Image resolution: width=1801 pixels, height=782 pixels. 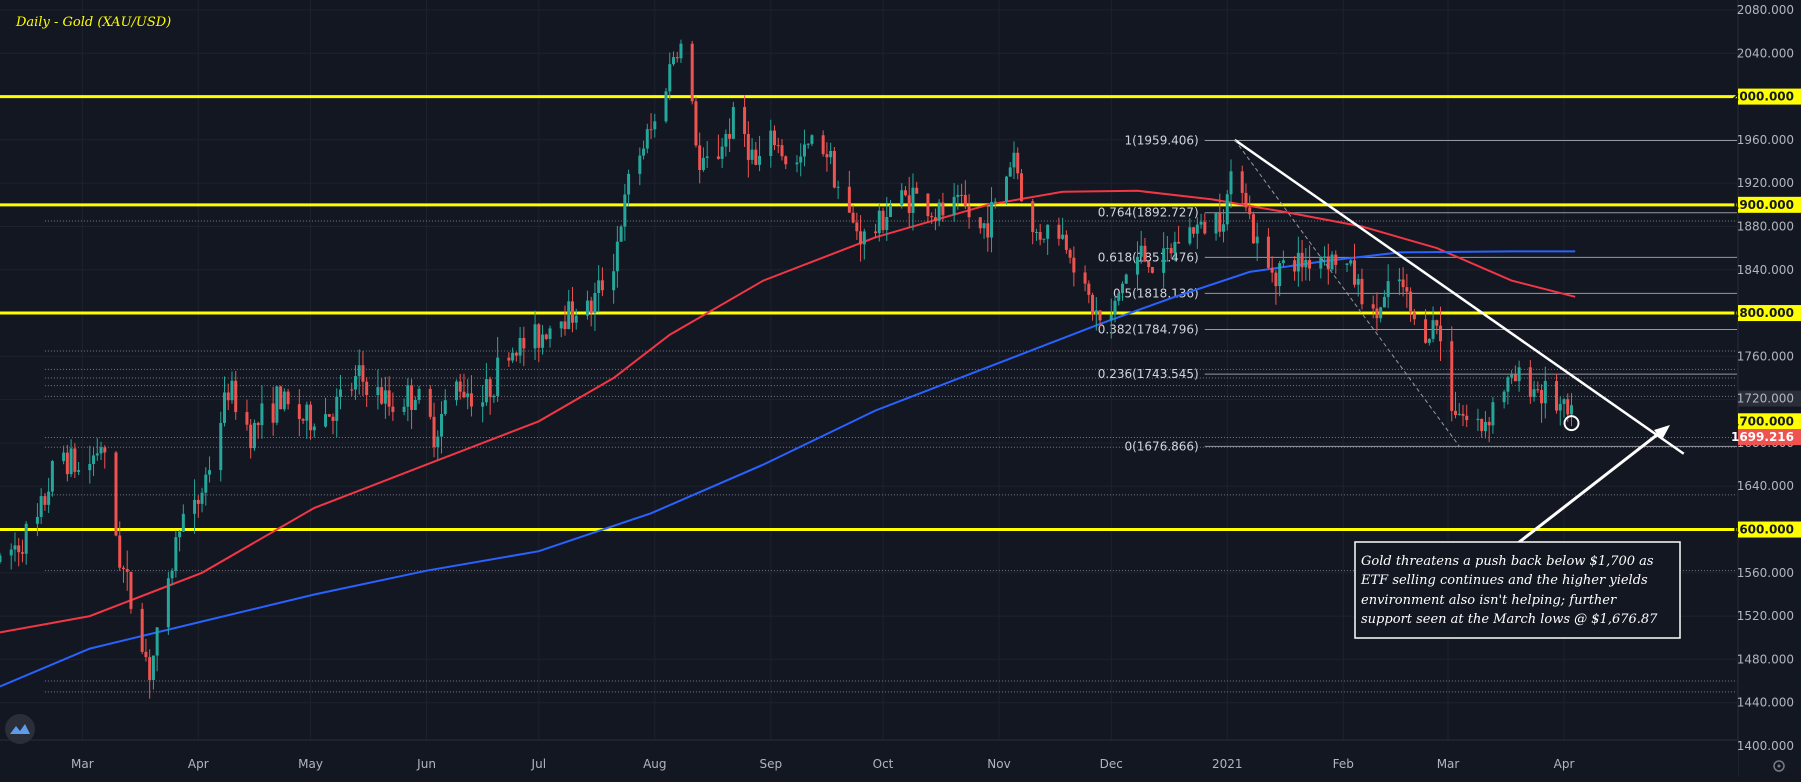 What do you see at coordinates (1779, 766) in the screenshot?
I see `settings-gear-icon` at bounding box center [1779, 766].